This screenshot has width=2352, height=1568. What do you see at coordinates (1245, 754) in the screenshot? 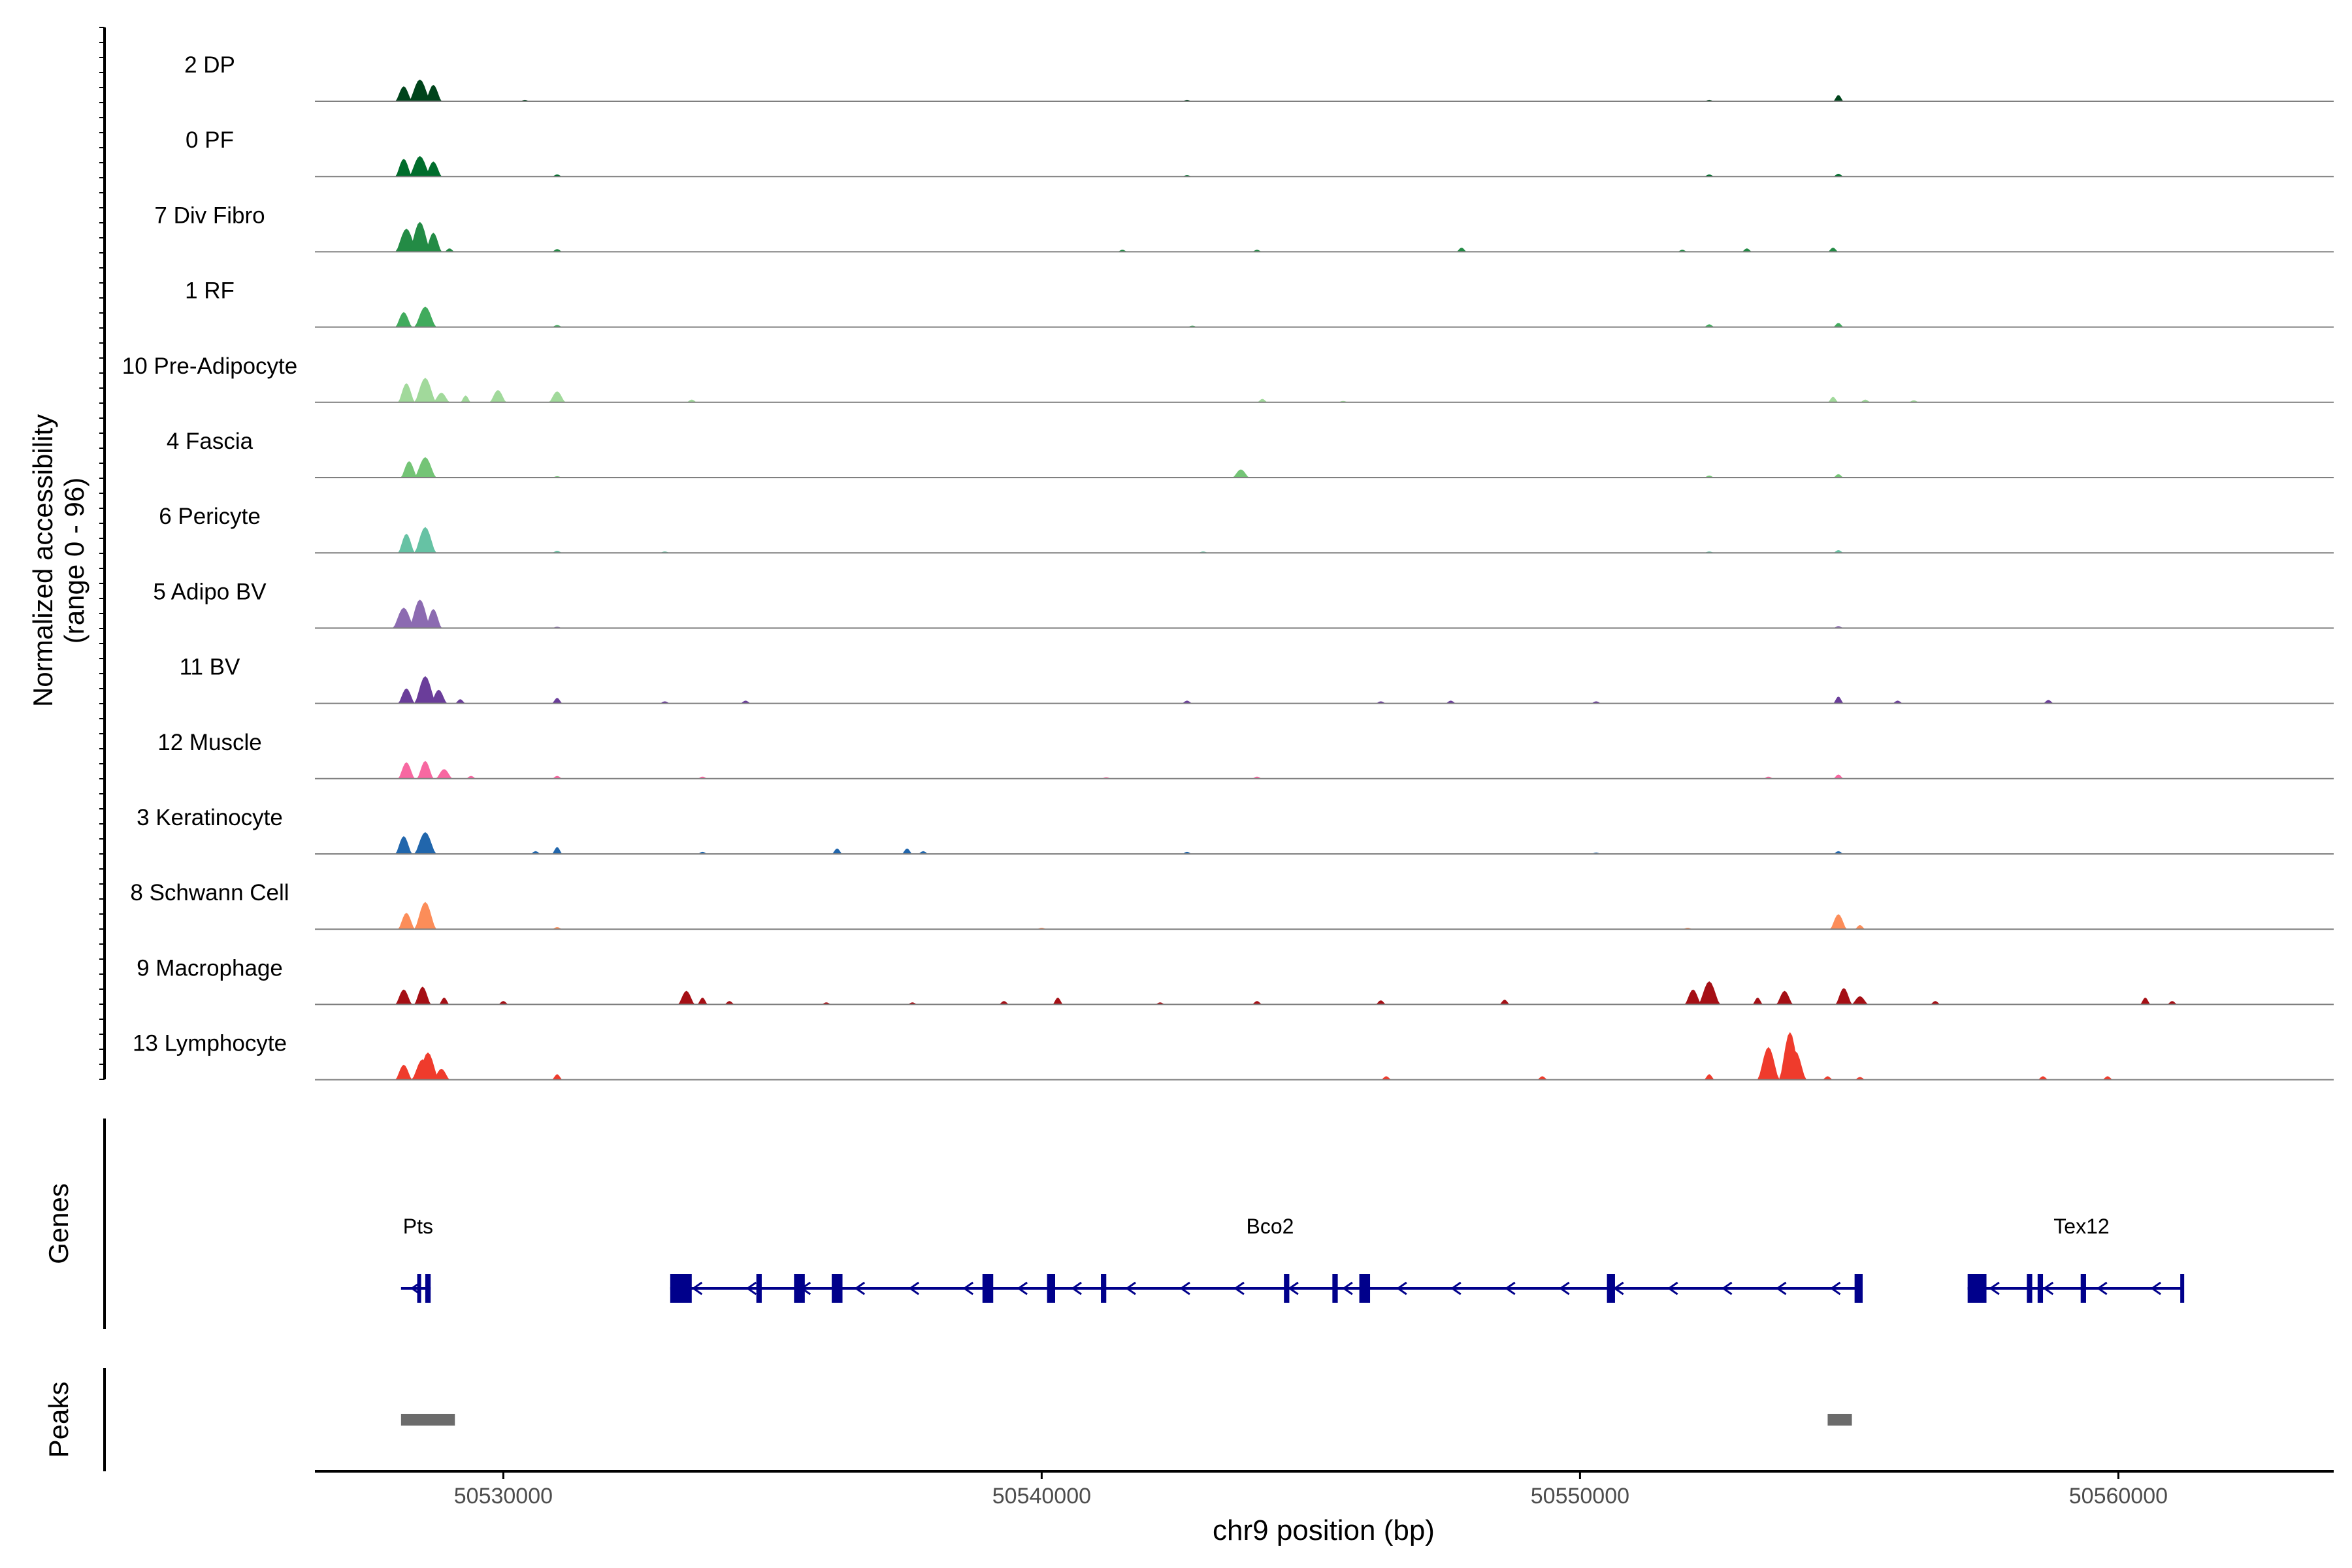
I see `track-10: 12 Muscle` at bounding box center [1245, 754].